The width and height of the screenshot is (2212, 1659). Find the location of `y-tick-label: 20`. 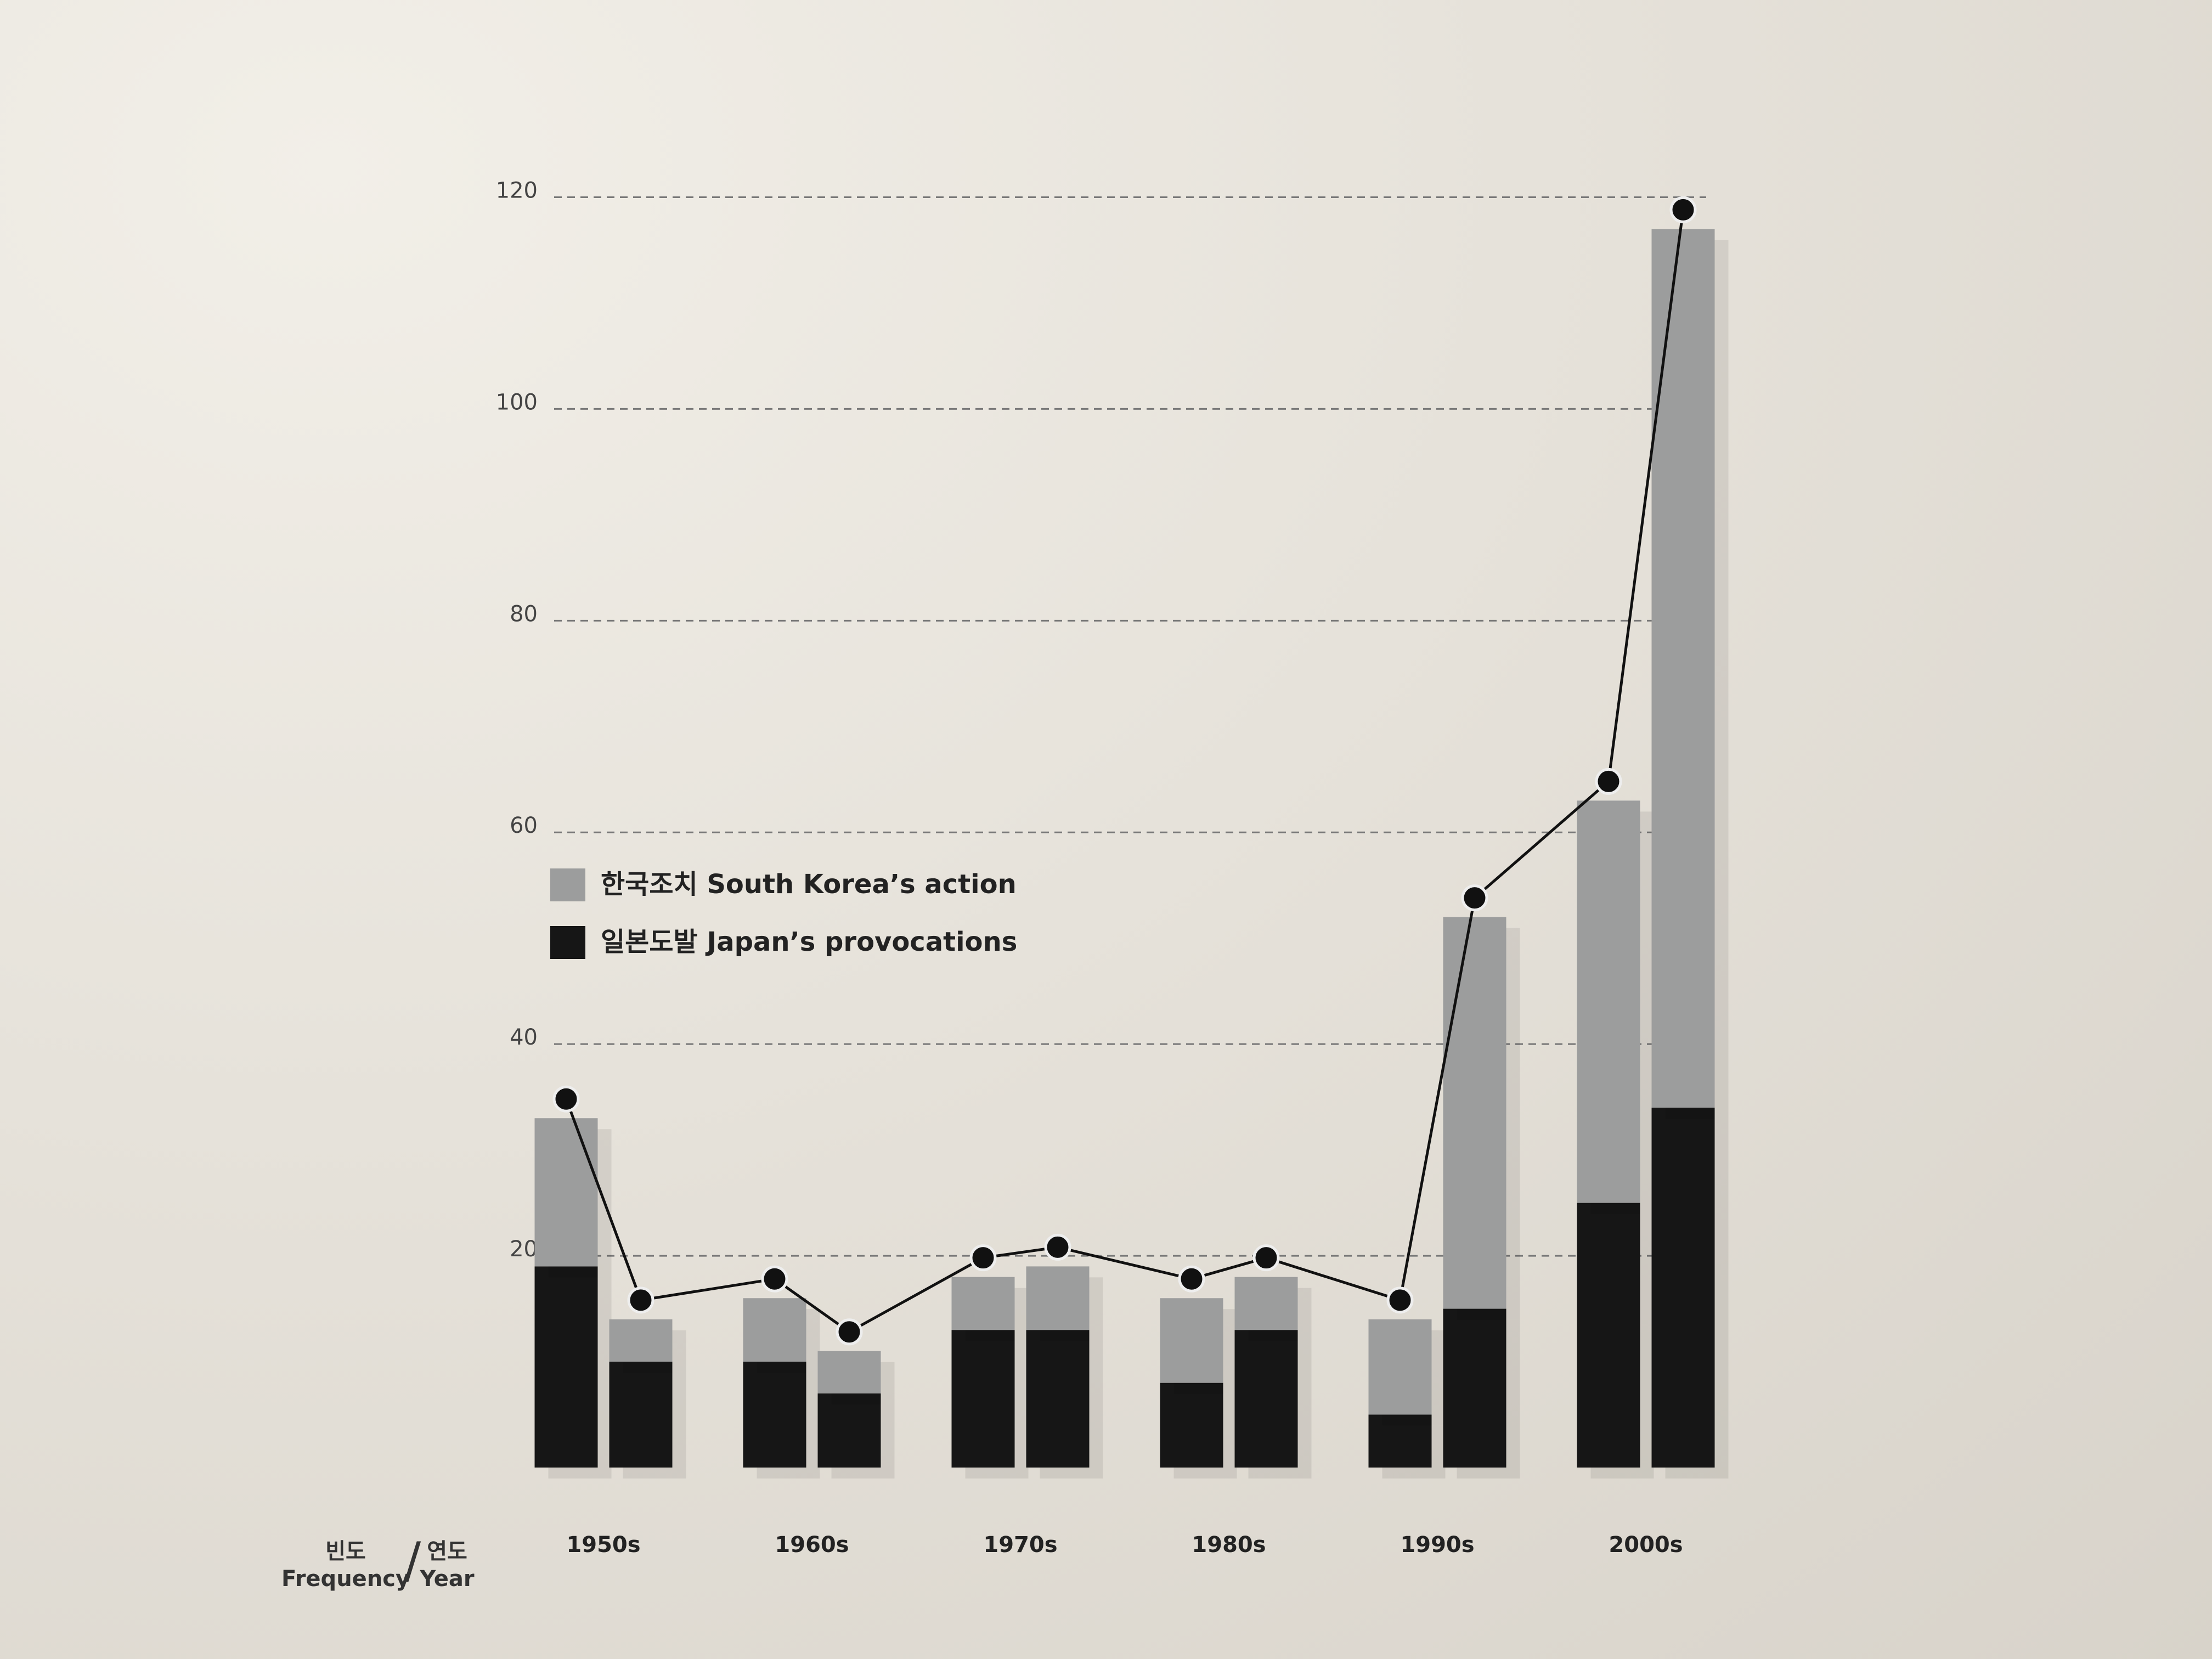

y-tick-label: 20 is located at coordinates (524, 1249).